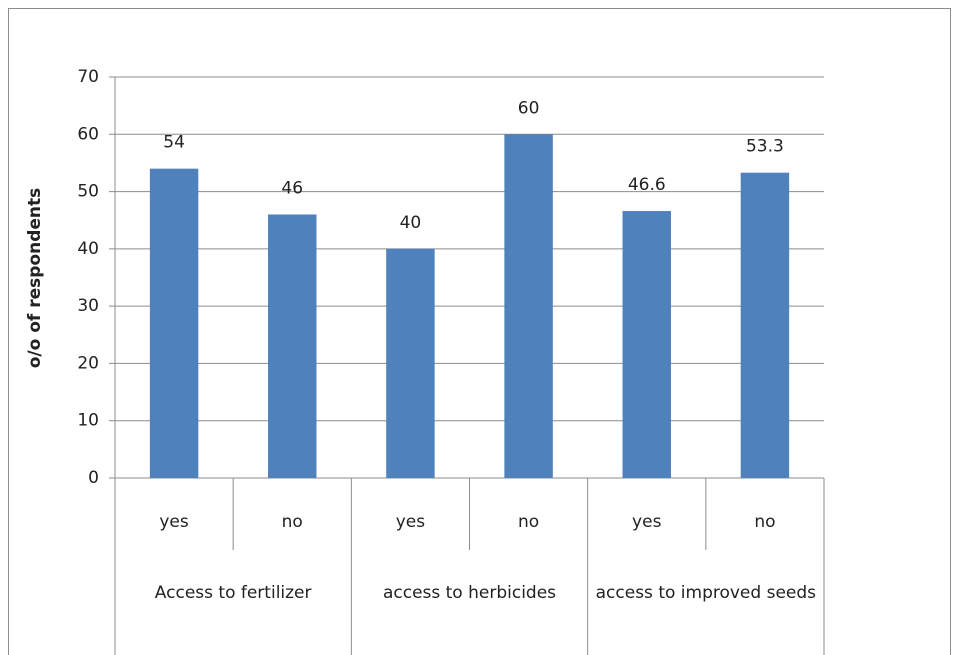  I want to click on y-tick-label: 60, so click(88, 134).